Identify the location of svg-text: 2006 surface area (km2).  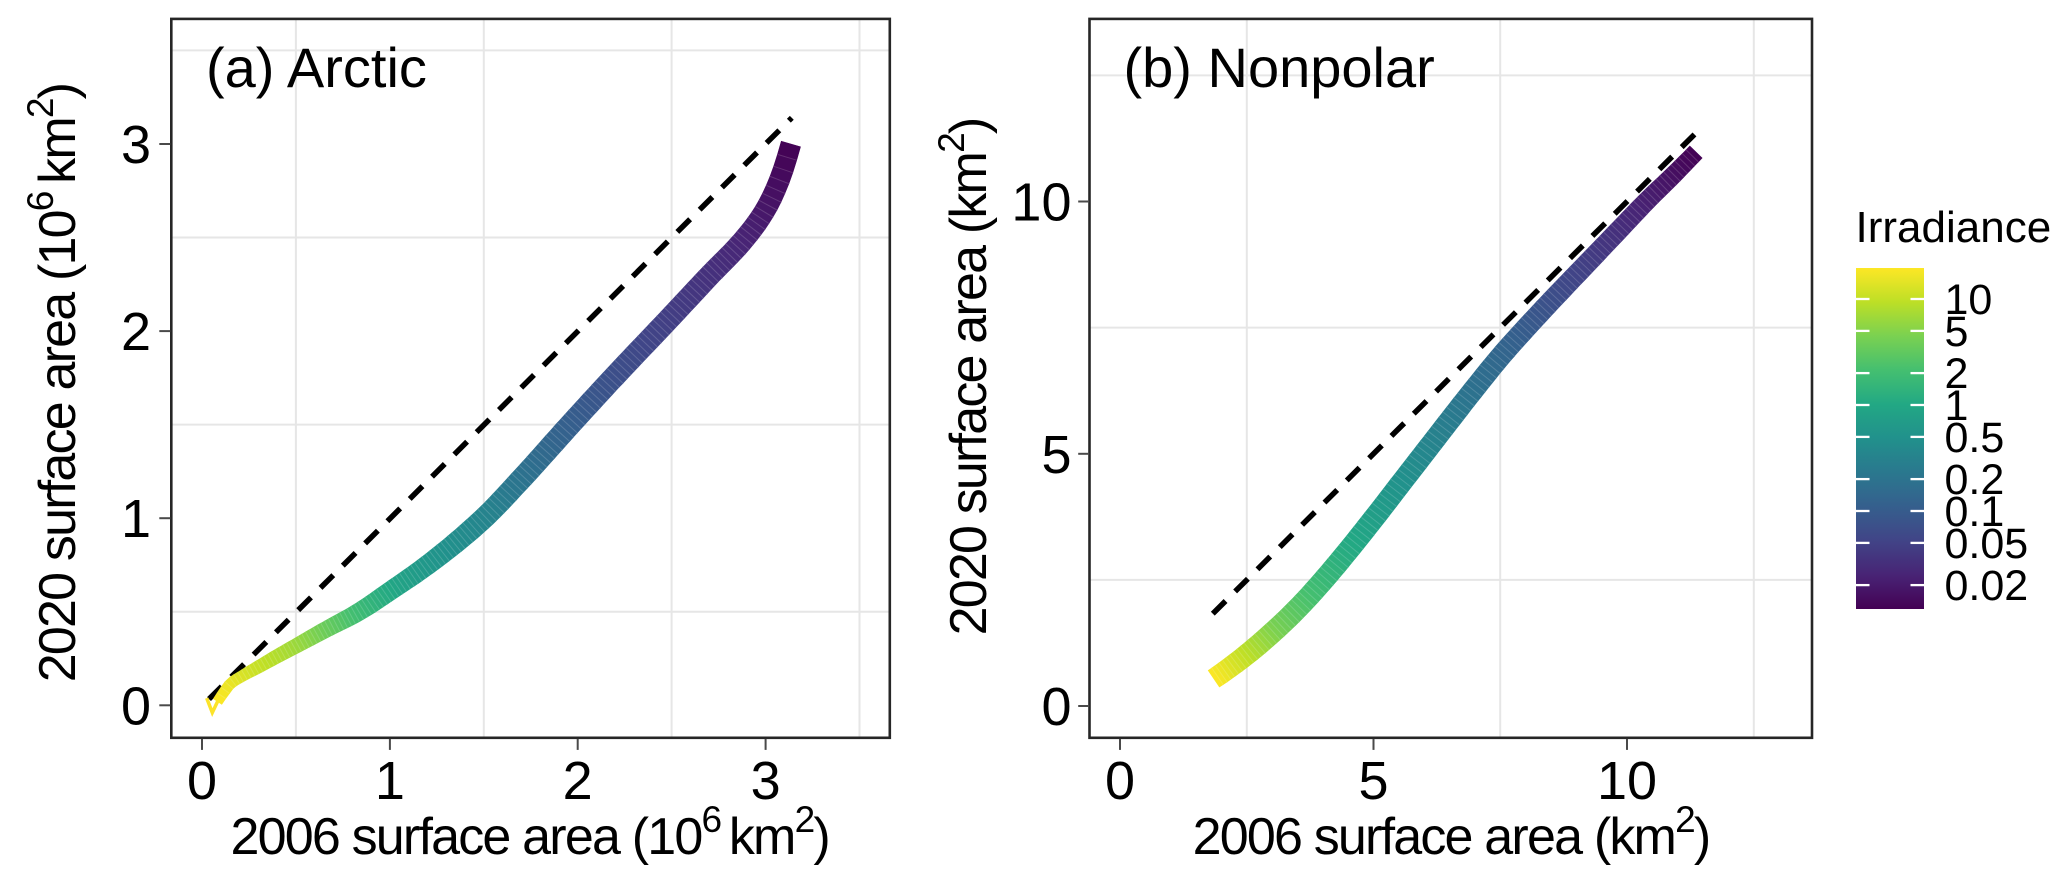
(1451, 832).